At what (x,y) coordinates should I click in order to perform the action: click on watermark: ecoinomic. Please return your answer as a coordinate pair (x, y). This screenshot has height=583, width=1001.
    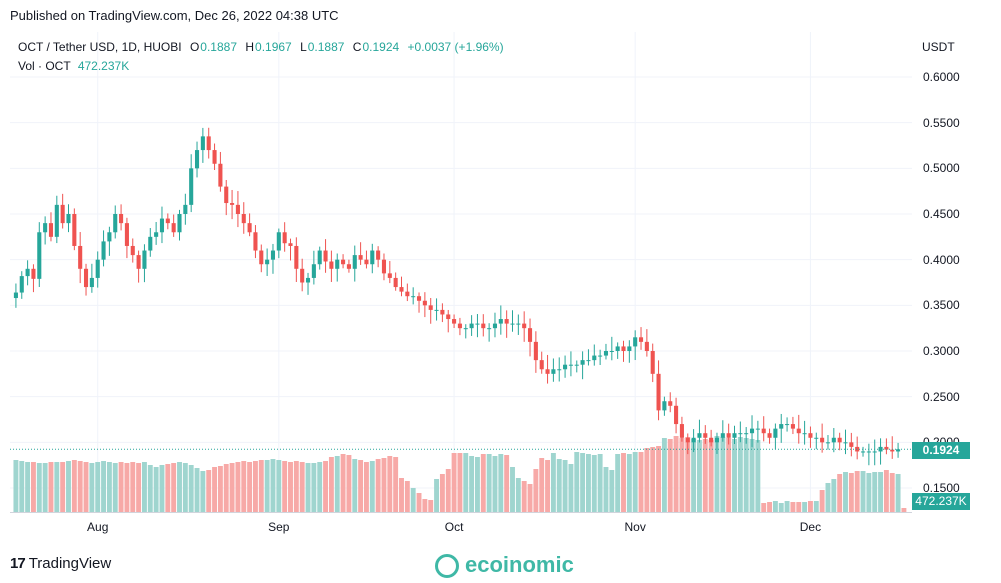
    Looking at the image, I should click on (504, 565).